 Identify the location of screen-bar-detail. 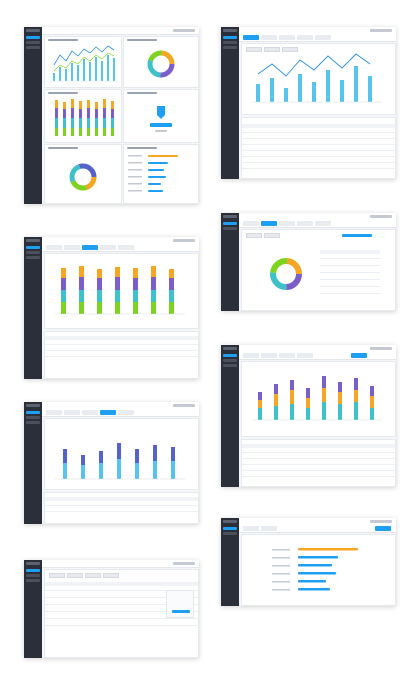
(111, 463).